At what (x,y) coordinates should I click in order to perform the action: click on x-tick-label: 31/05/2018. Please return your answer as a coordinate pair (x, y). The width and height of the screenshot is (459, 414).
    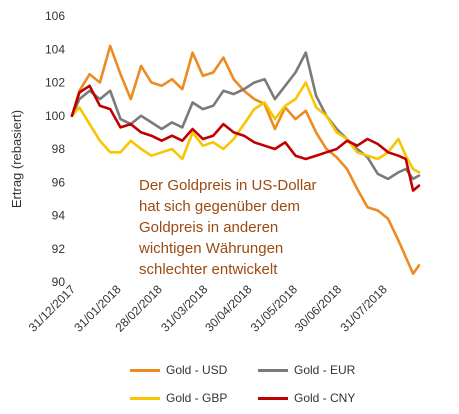
    Looking at the image, I should click on (274, 308).